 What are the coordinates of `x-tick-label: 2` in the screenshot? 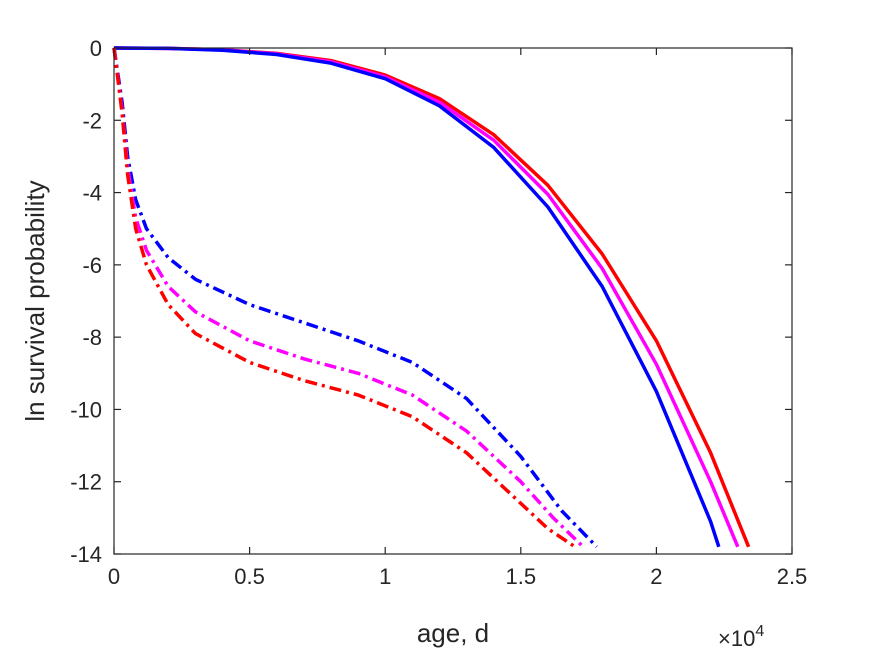 It's located at (656, 576).